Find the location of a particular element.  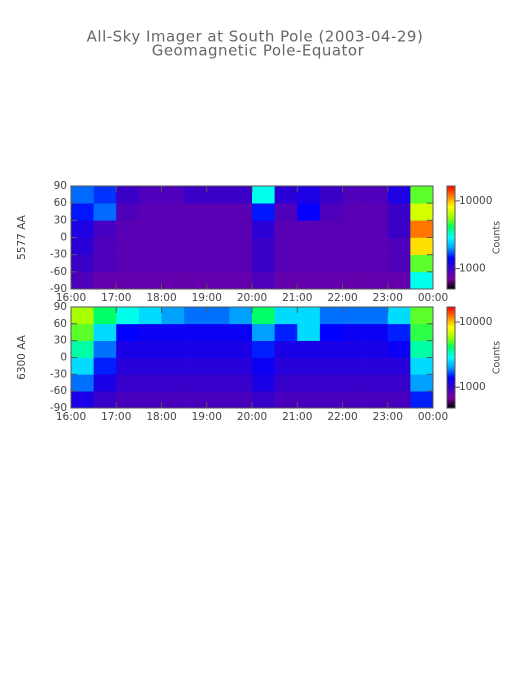

y-axis-label: 5577 AA is located at coordinates (22, 237).